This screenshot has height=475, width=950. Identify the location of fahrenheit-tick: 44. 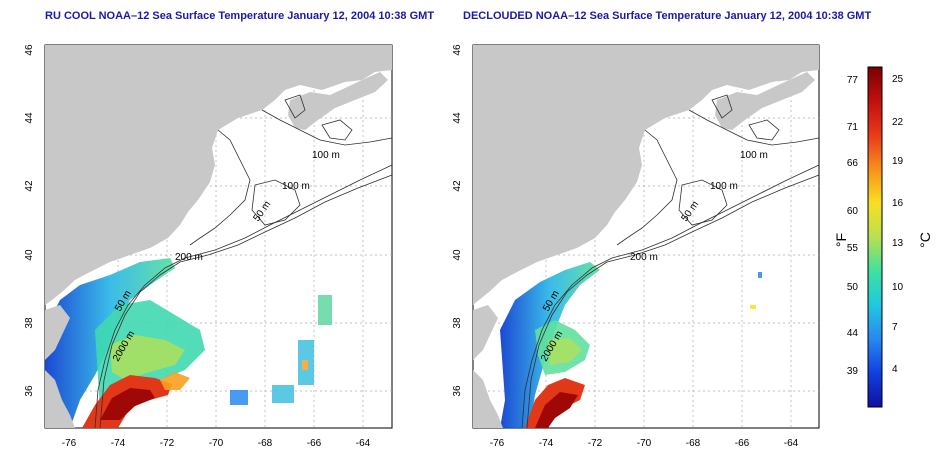
(853, 333).